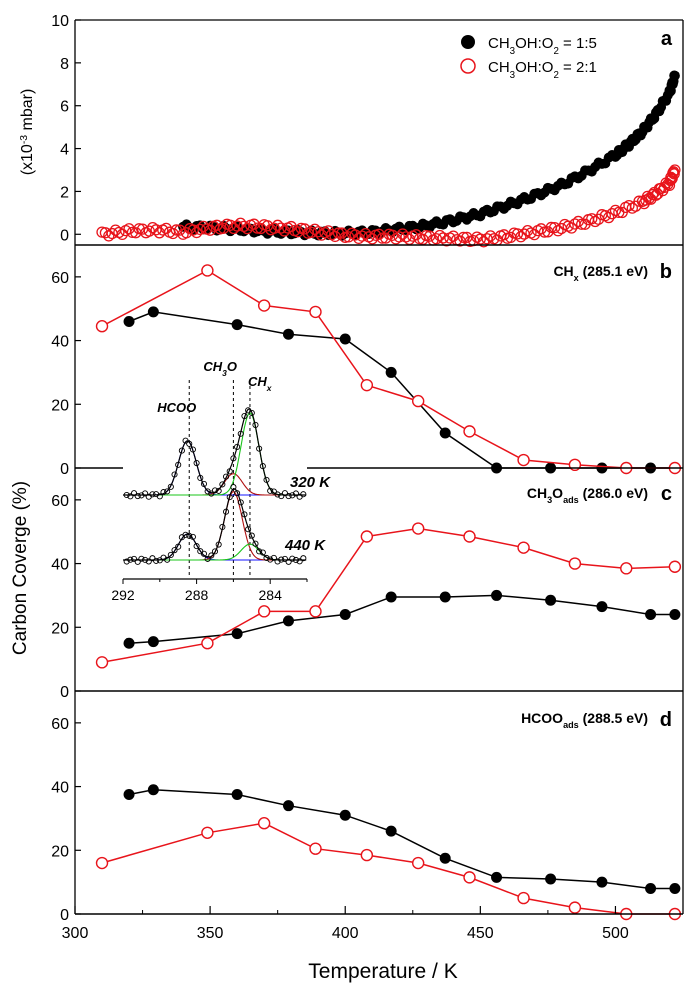  Describe the element at coordinates (480, 933) in the screenshot. I see `x-tick-label: 450` at that location.